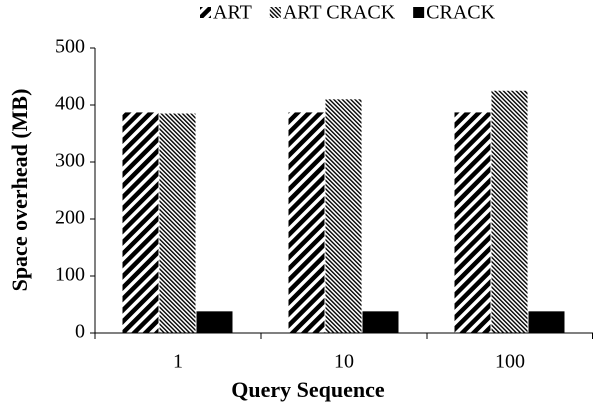  I want to click on x-tick-label: 100, so click(510, 362).